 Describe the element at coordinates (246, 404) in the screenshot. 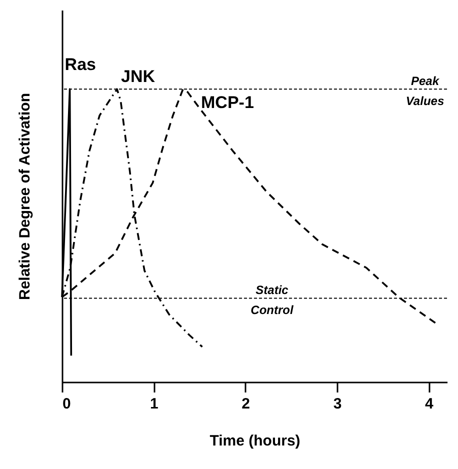

I see `x-tick-label: 2` at that location.